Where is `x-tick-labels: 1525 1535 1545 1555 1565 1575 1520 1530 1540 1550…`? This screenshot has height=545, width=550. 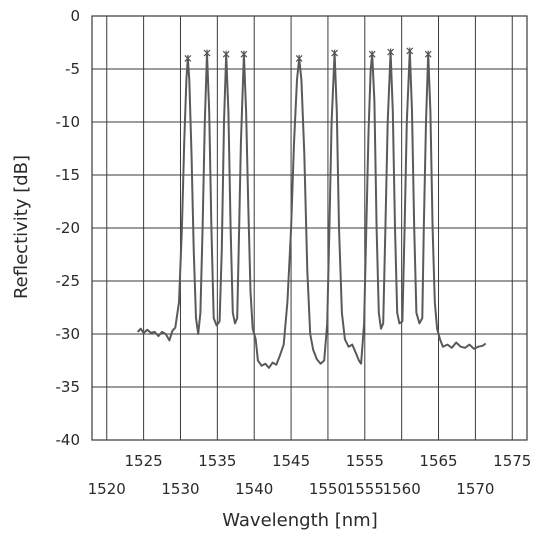 x-tick-labels: 1525 1535 1545 1555 1565 1575 1520 1530 1540 1550… is located at coordinates (310, 475).